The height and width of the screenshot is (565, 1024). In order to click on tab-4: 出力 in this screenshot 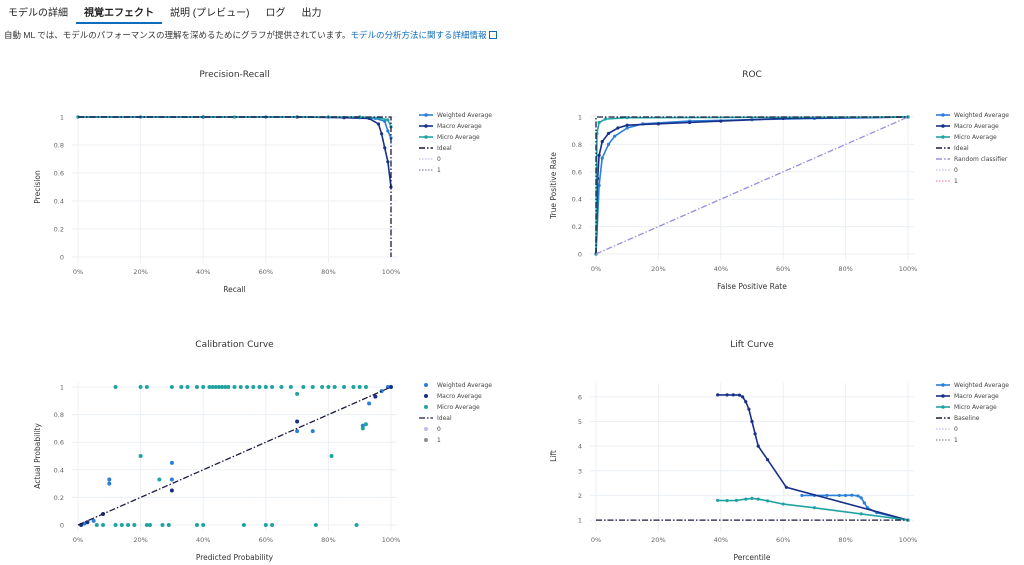, I will do `click(311, 13)`.